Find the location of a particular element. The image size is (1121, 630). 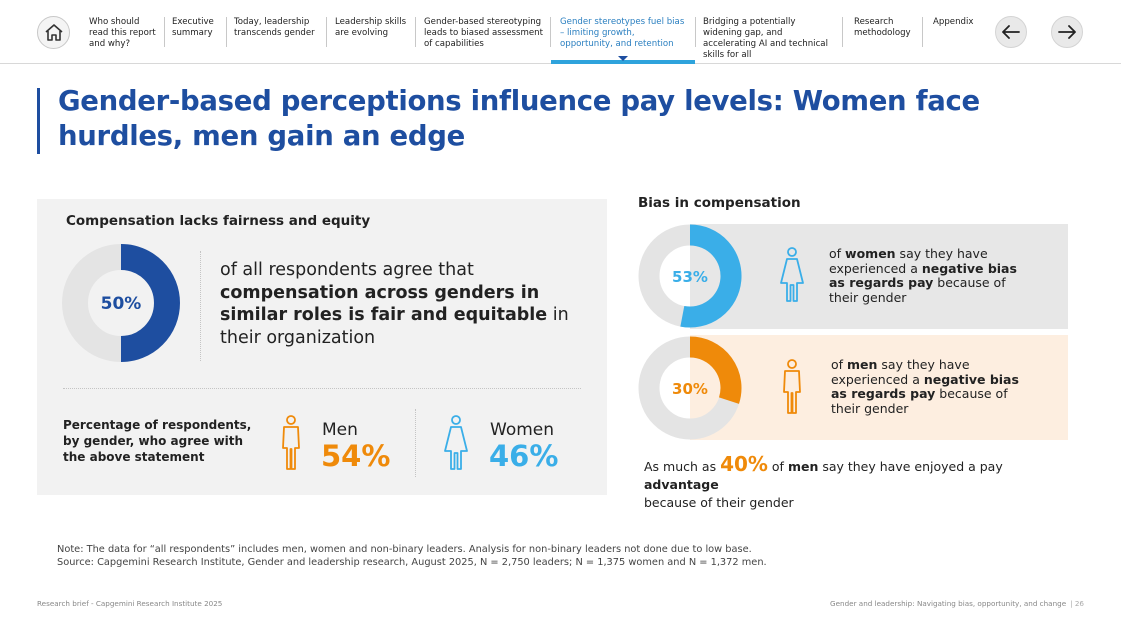

arrow-right-icon is located at coordinates (1067, 32).